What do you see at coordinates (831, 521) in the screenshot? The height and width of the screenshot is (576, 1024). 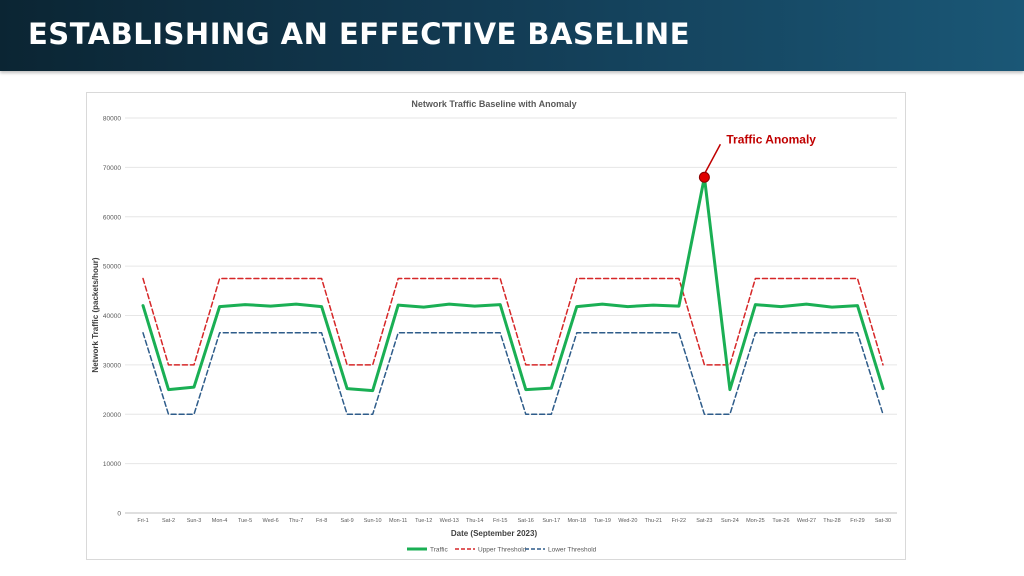 I see `x-tick-label: Thu-28` at bounding box center [831, 521].